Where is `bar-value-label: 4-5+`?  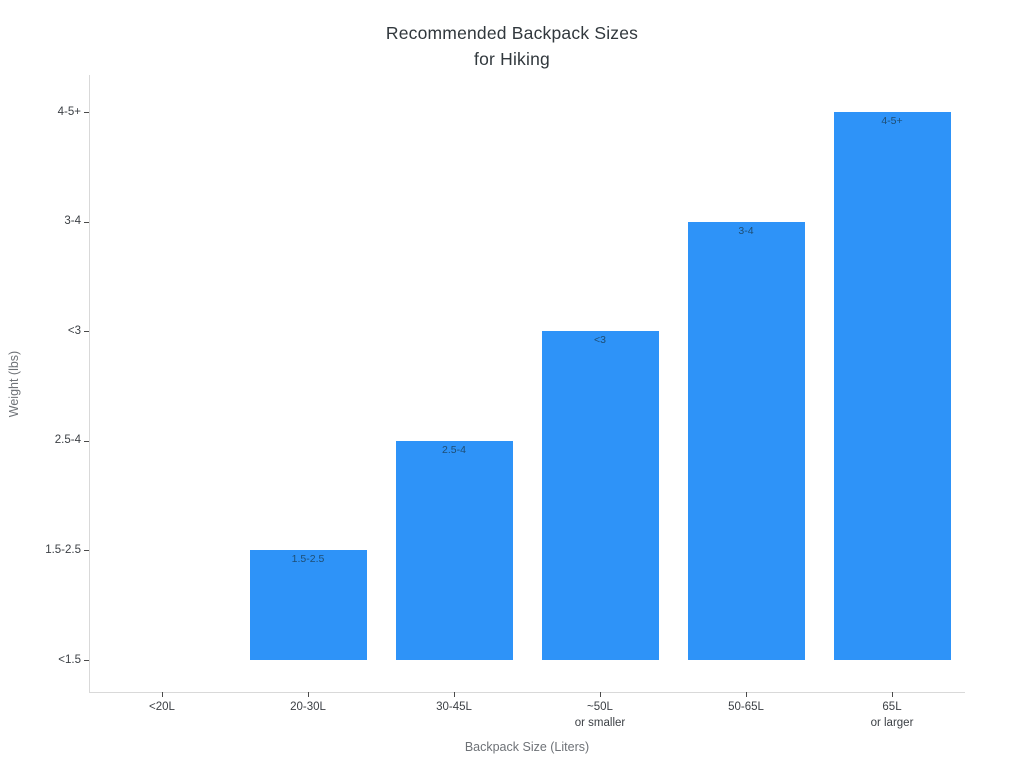
bar-value-label: 4-5+ is located at coordinates (892, 121).